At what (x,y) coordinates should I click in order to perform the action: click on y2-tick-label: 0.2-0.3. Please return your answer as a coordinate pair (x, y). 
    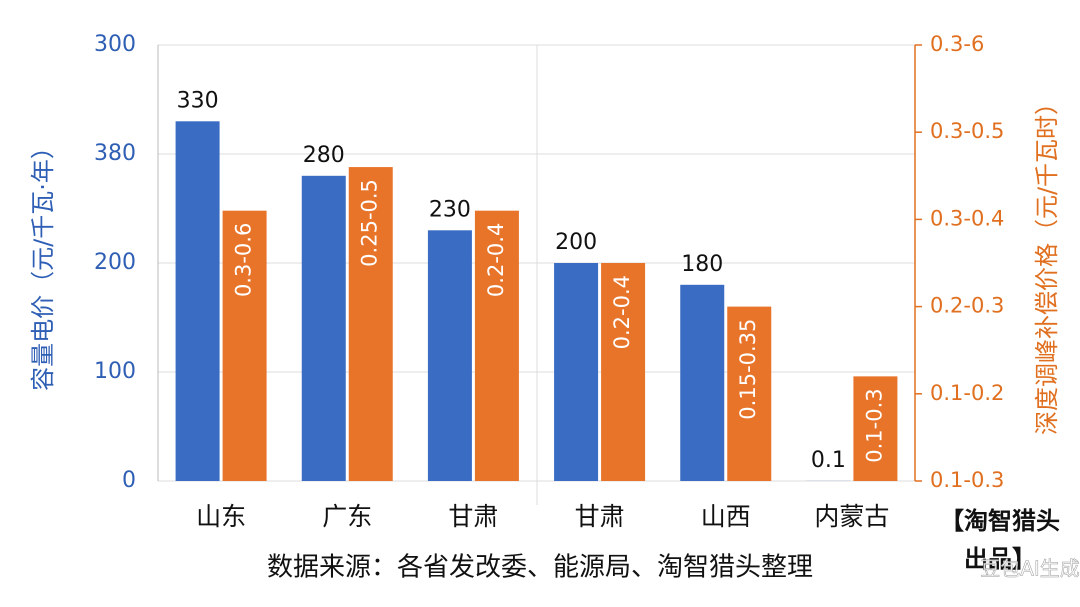
    Looking at the image, I should click on (967, 306).